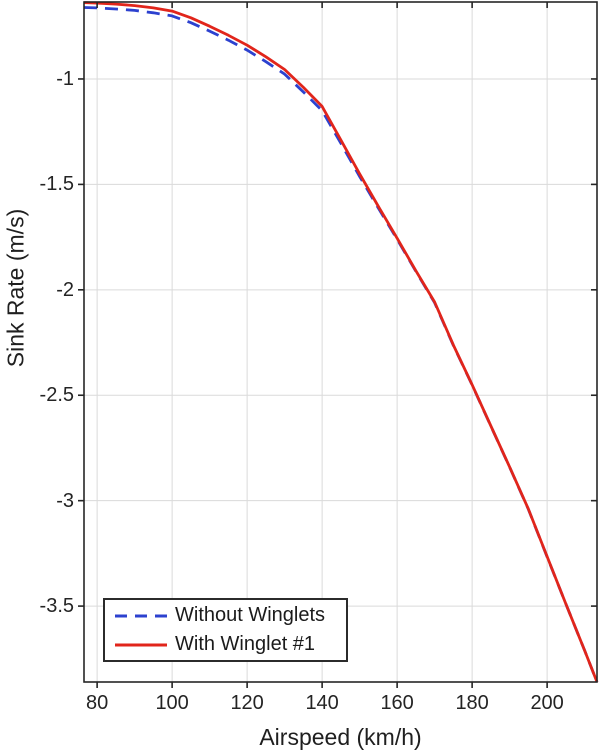  What do you see at coordinates (141, 644) in the screenshot?
I see `solid-line-icon` at bounding box center [141, 644].